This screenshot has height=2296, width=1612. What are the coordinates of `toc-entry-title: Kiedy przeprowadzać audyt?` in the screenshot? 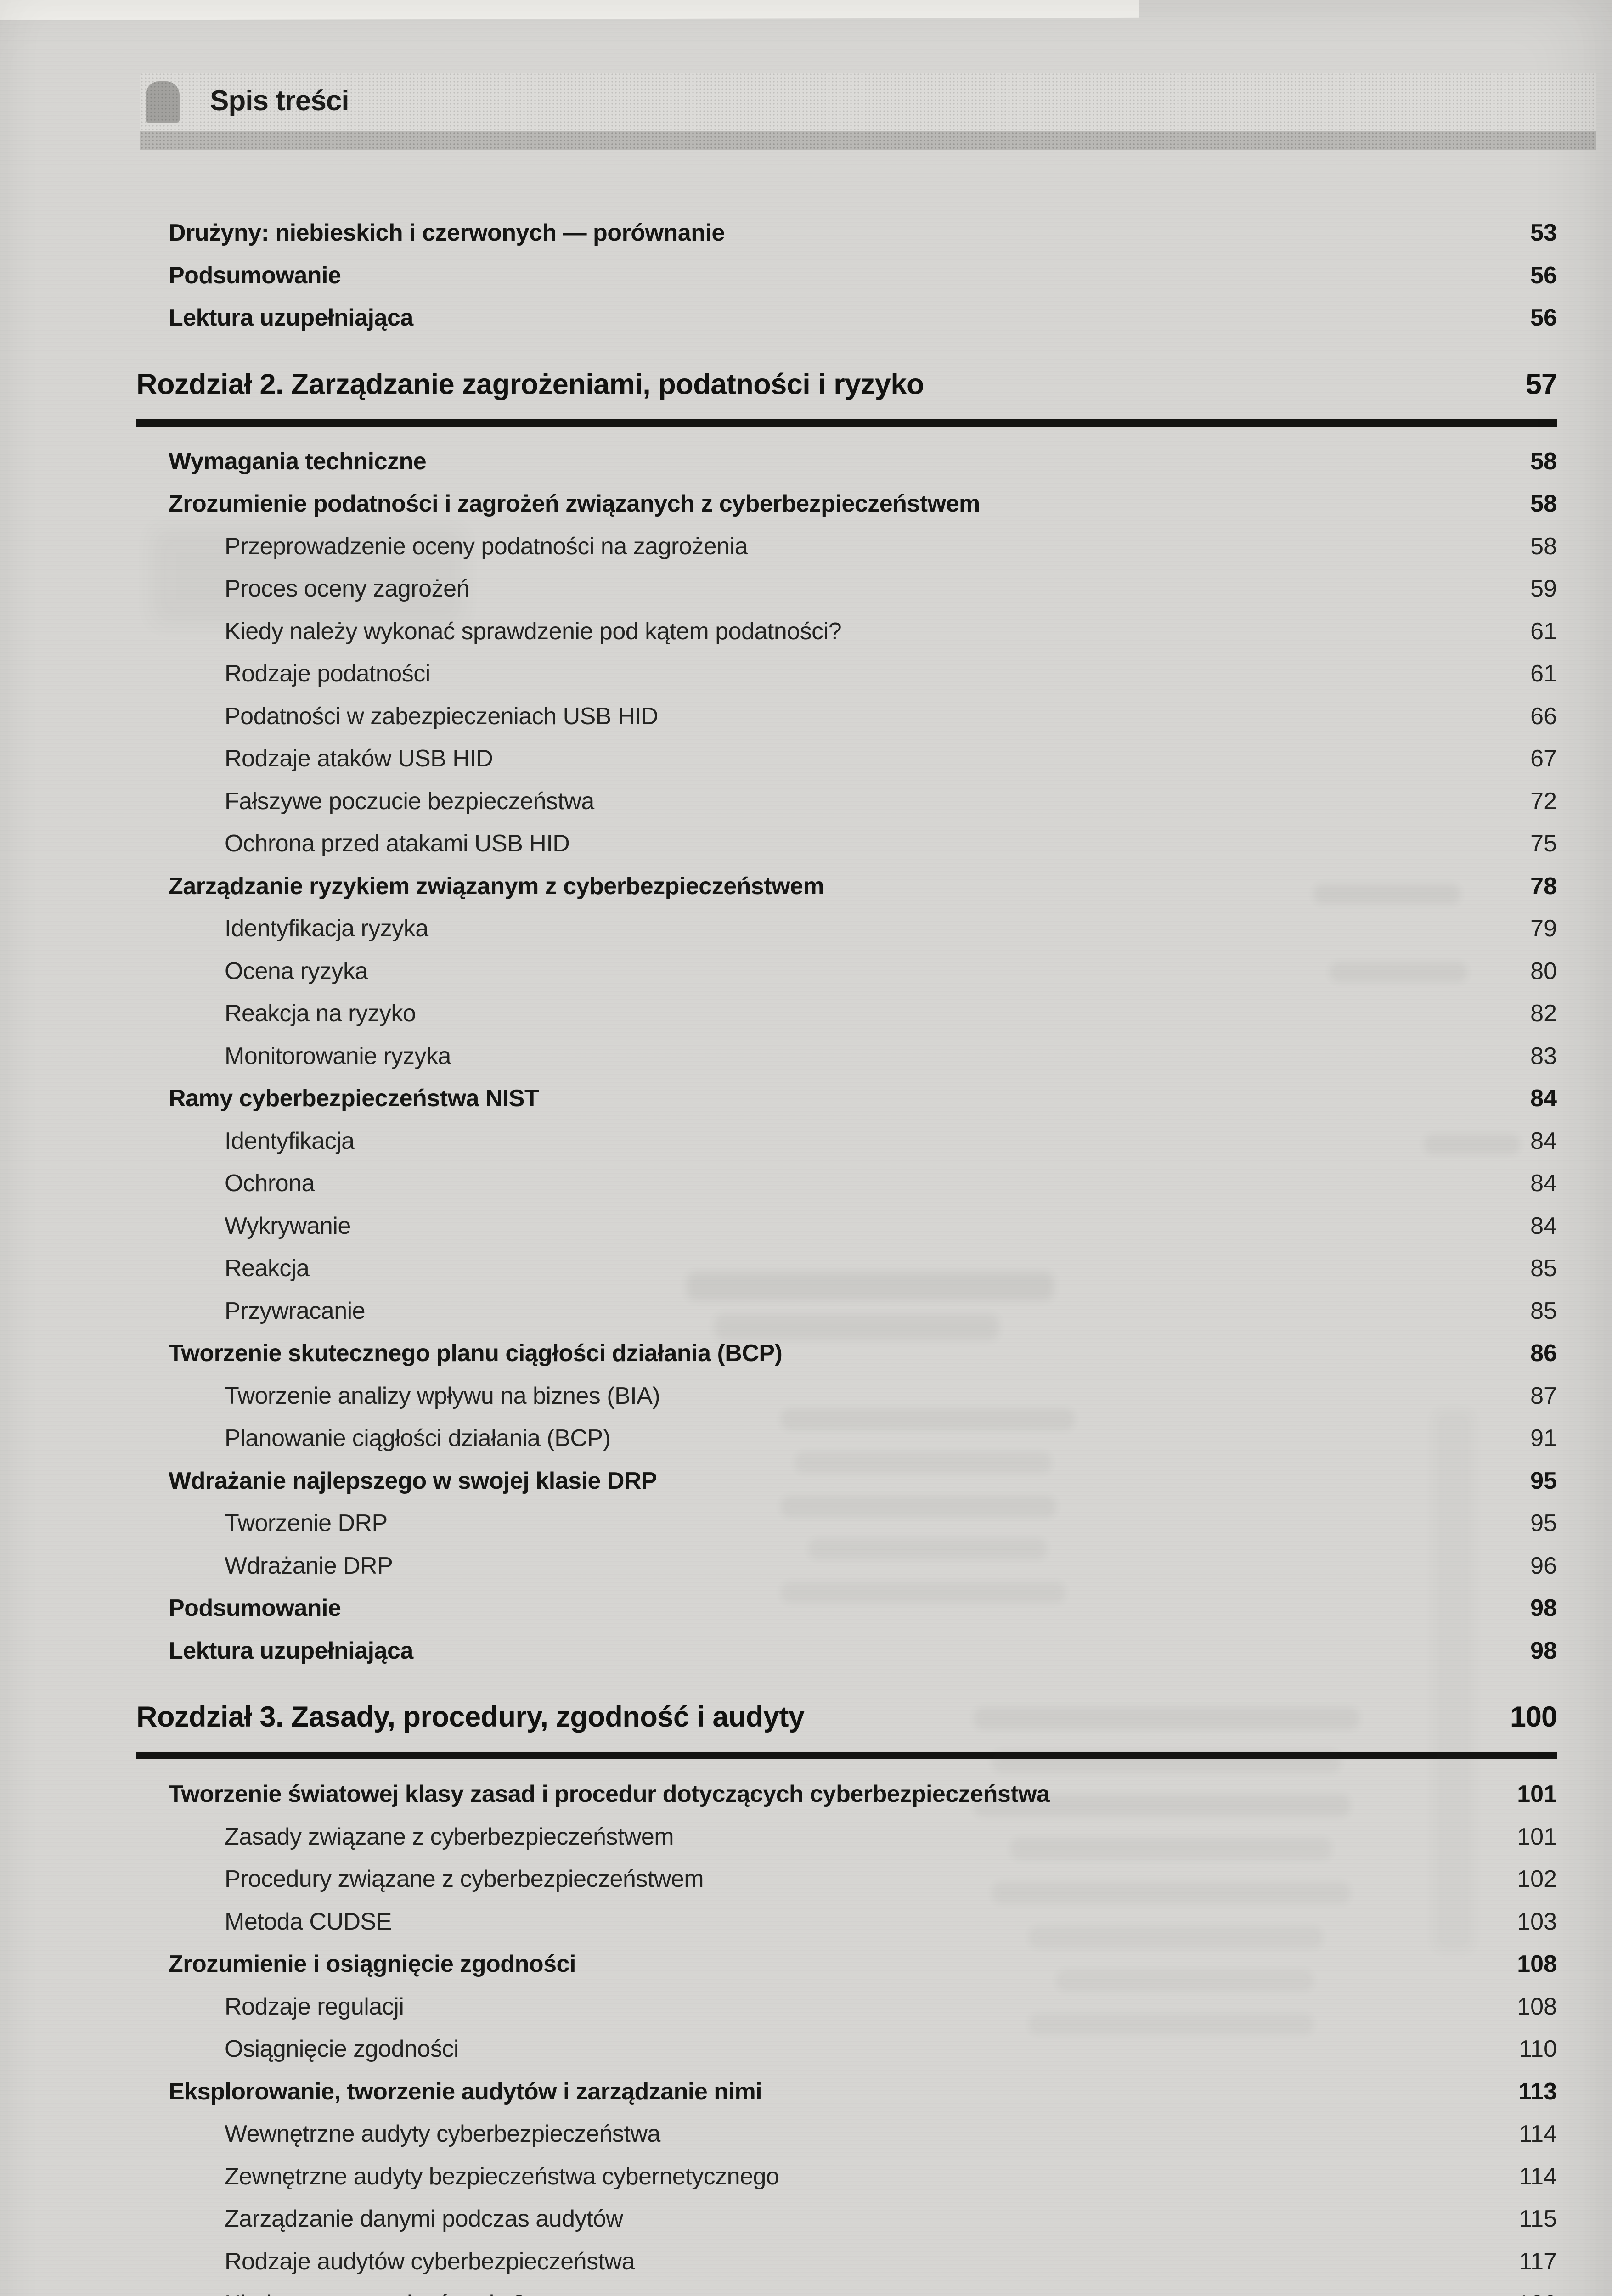 It's located at (330, 2293).